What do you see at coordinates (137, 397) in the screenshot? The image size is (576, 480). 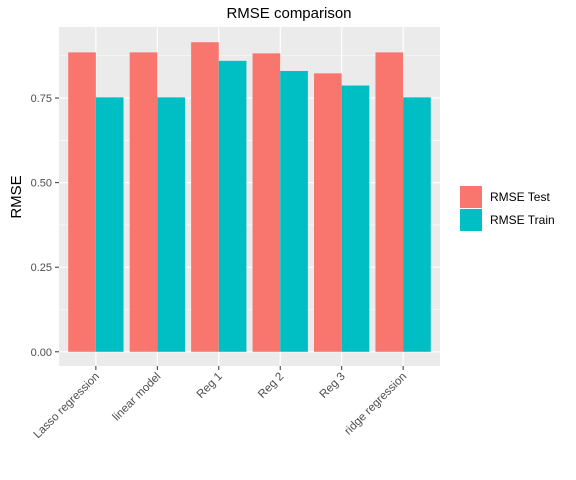 I see `x-tick-label: linear model` at bounding box center [137, 397].